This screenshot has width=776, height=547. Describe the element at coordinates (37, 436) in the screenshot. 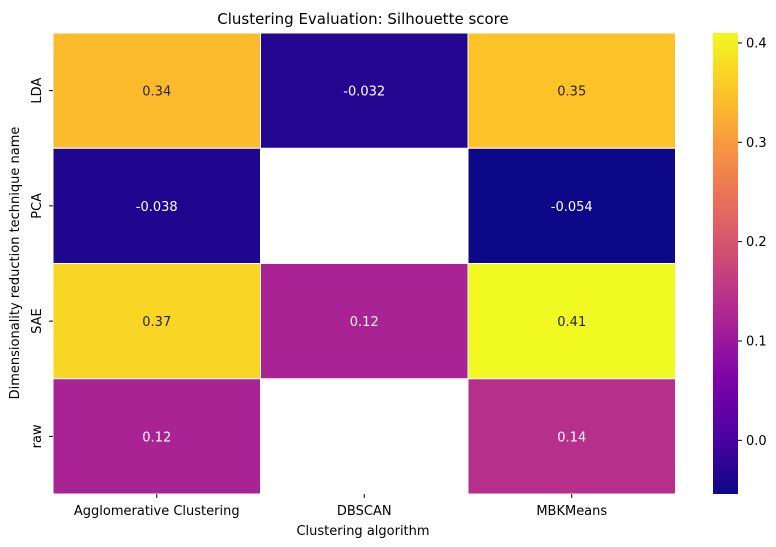

I see `y-tick-label: raw` at that location.